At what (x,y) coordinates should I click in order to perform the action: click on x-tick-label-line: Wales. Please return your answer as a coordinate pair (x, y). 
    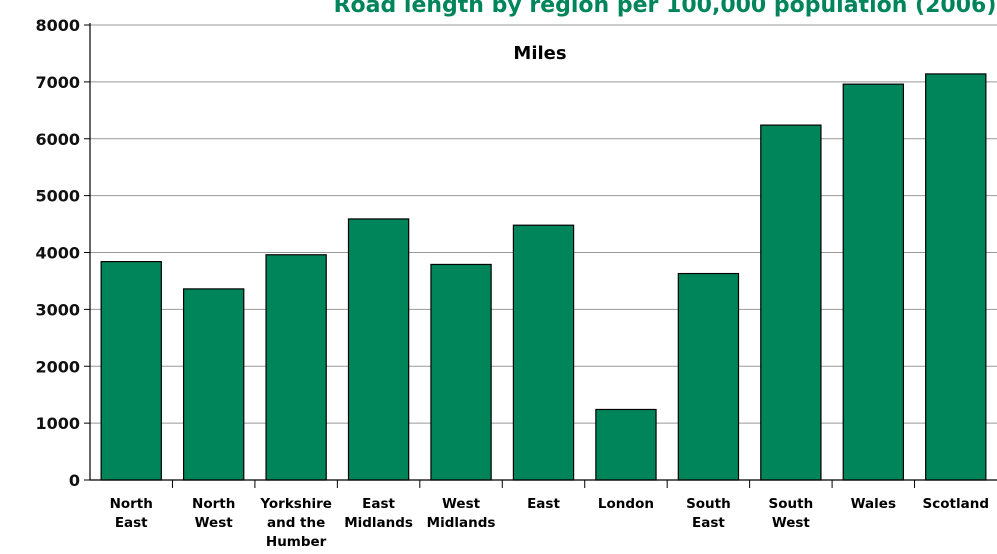
    Looking at the image, I should click on (873, 504).